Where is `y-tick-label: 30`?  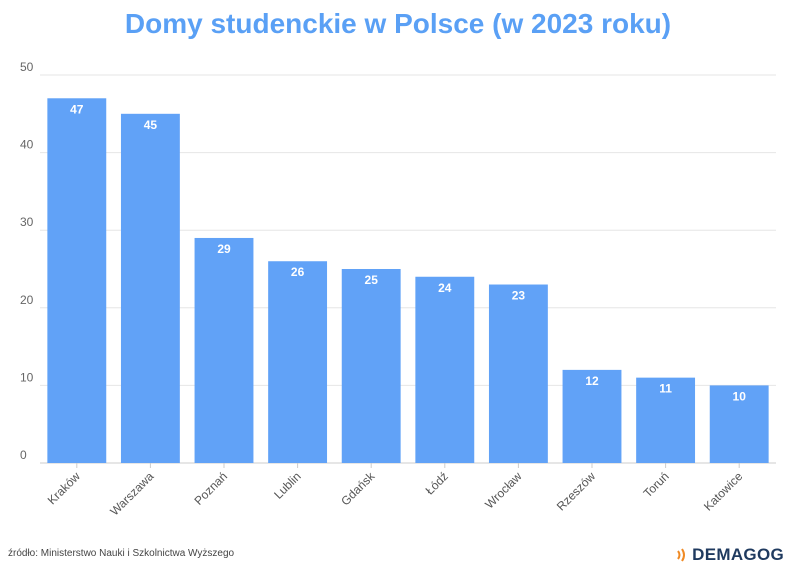
y-tick-label: 30 is located at coordinates (27, 222).